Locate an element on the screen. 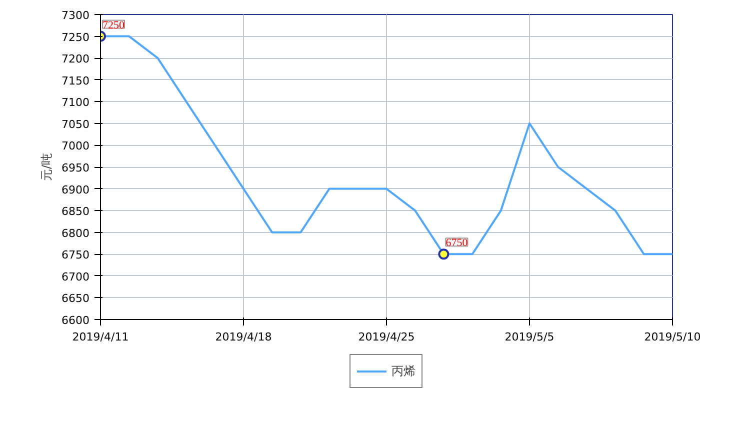 The width and height of the screenshot is (733, 440). y-tick-label: 6700 is located at coordinates (76, 277).